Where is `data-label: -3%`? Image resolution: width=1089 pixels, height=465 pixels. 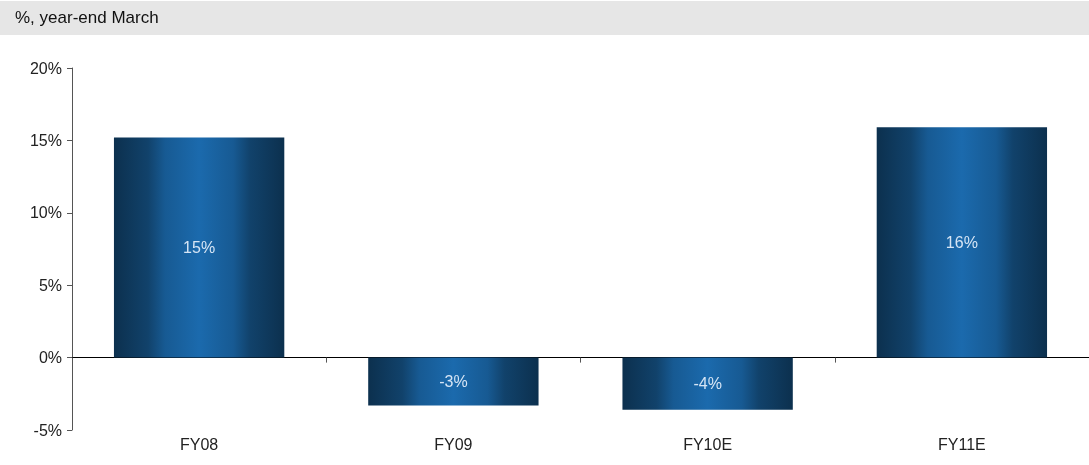 data-label: -3% is located at coordinates (453, 381).